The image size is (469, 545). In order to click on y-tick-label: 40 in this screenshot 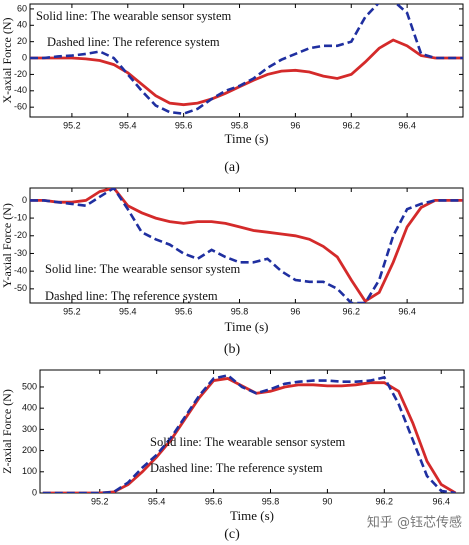, I will do `click(22, 25)`.